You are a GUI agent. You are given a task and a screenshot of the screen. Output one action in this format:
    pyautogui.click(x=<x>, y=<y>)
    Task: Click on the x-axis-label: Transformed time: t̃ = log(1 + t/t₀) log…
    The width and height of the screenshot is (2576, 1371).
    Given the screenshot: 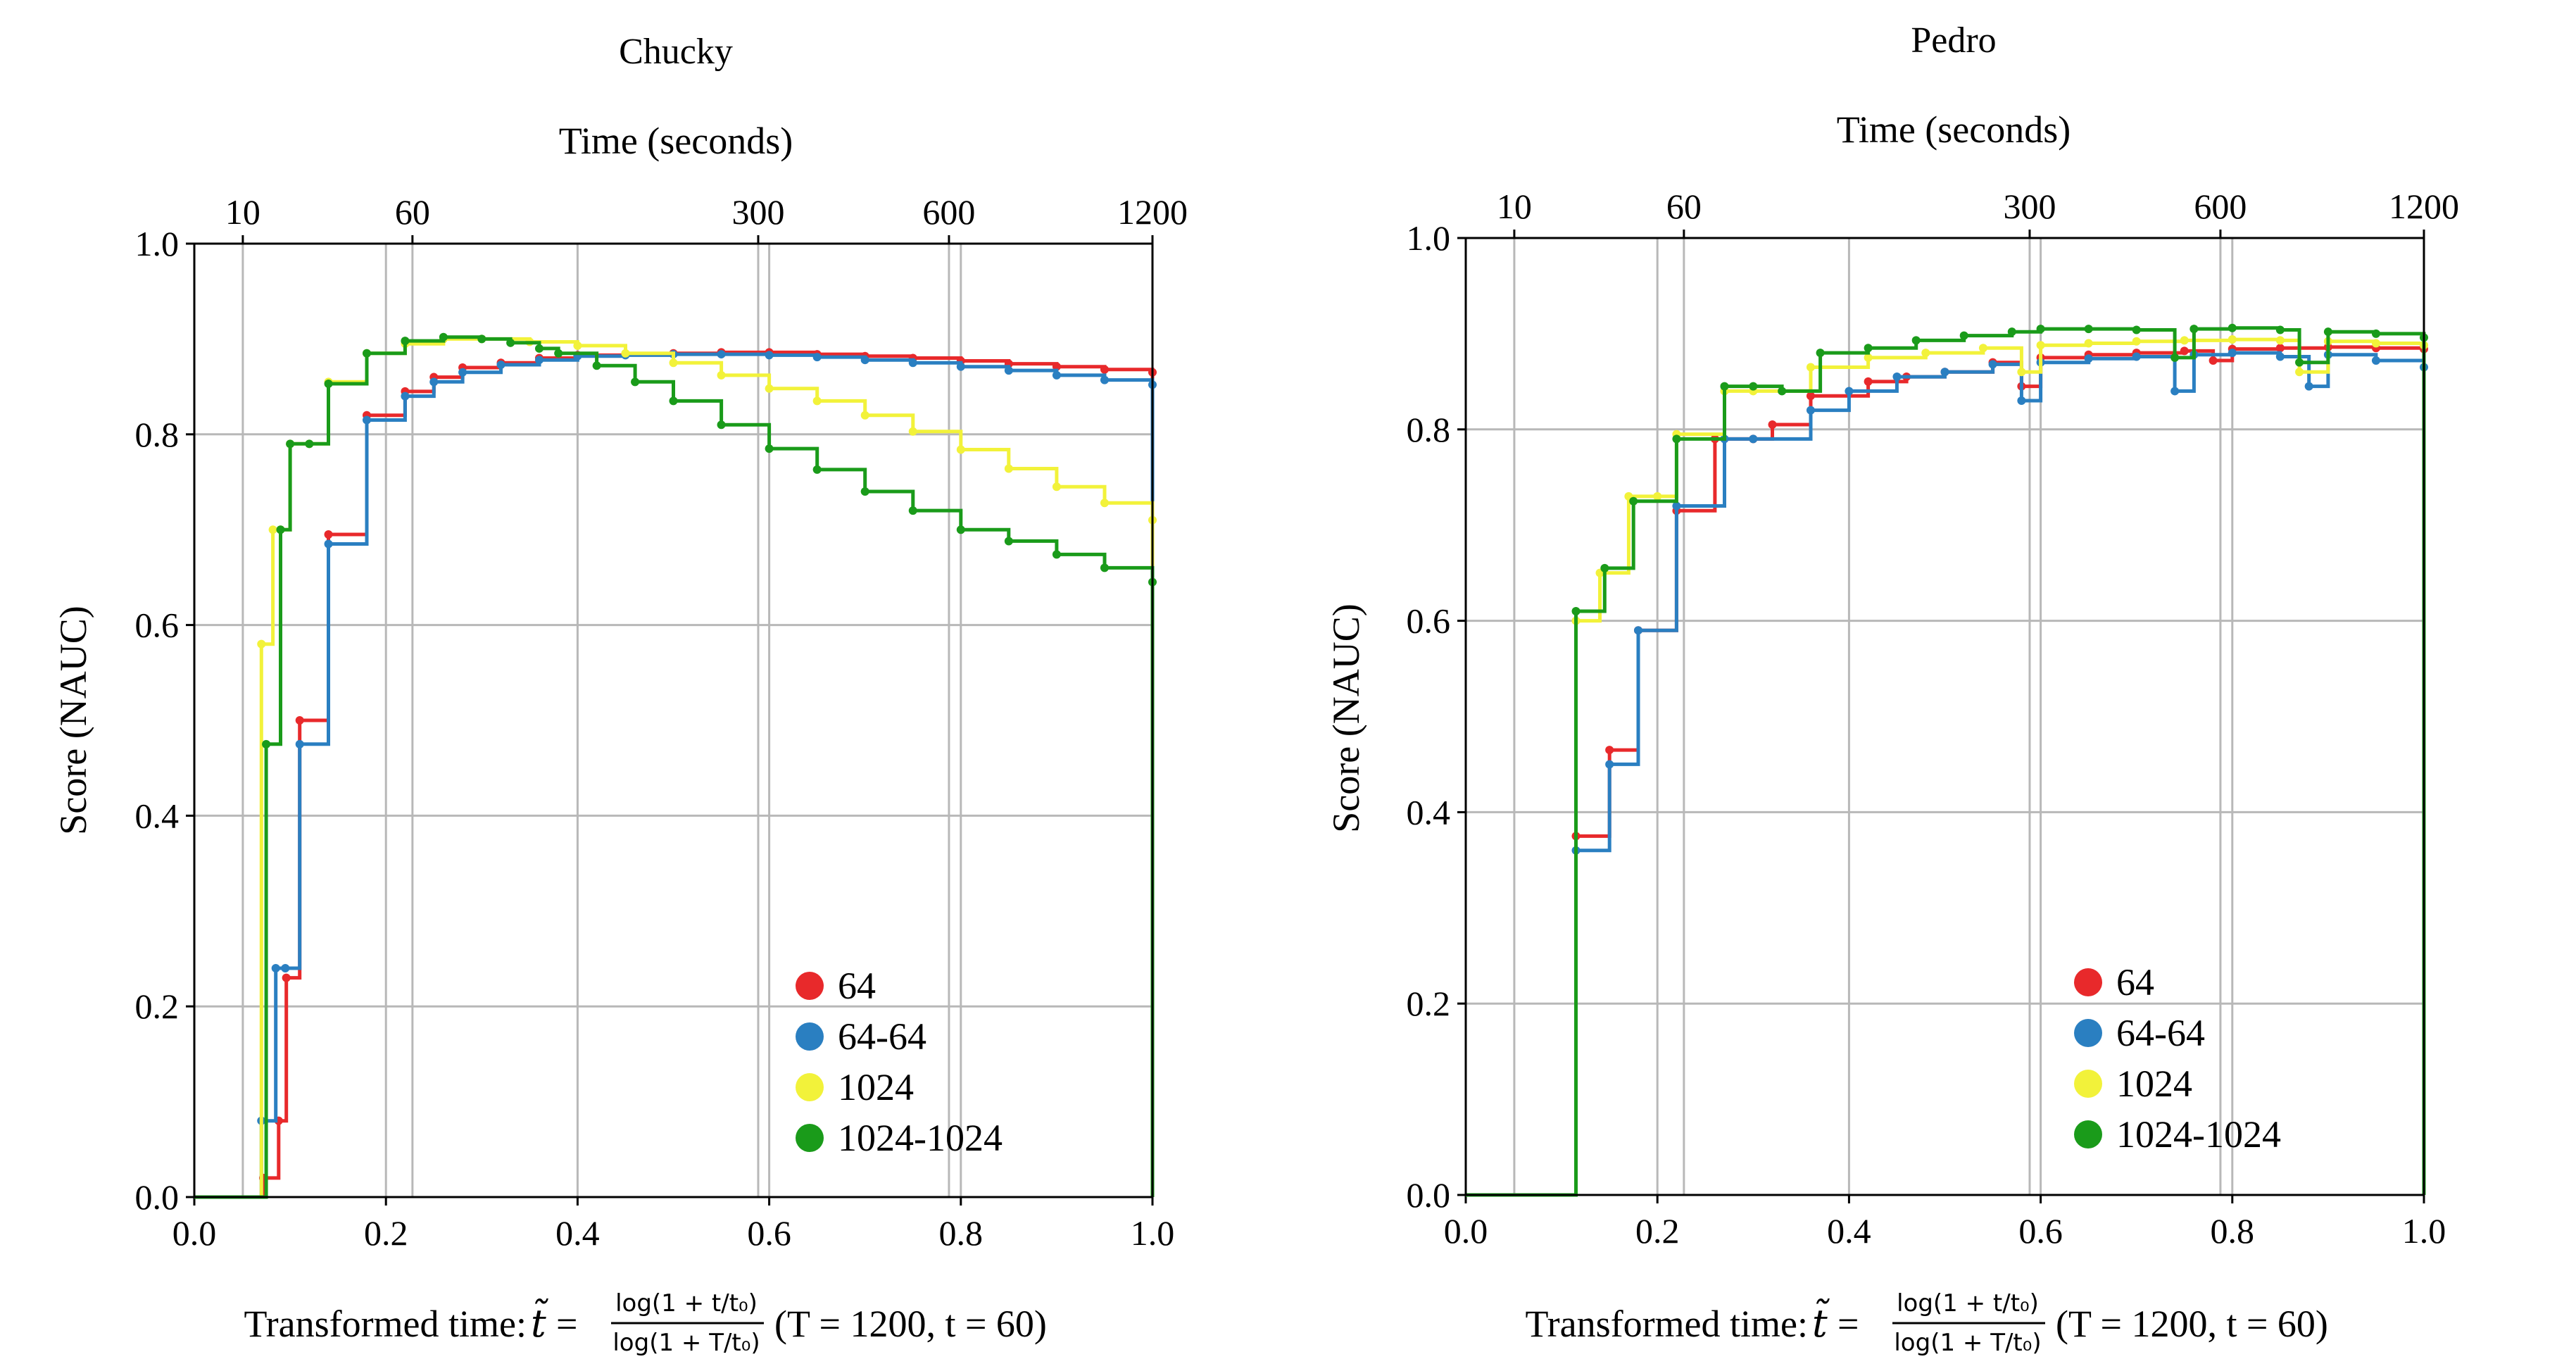 What is the action you would take?
    pyautogui.click(x=1927, y=1323)
    